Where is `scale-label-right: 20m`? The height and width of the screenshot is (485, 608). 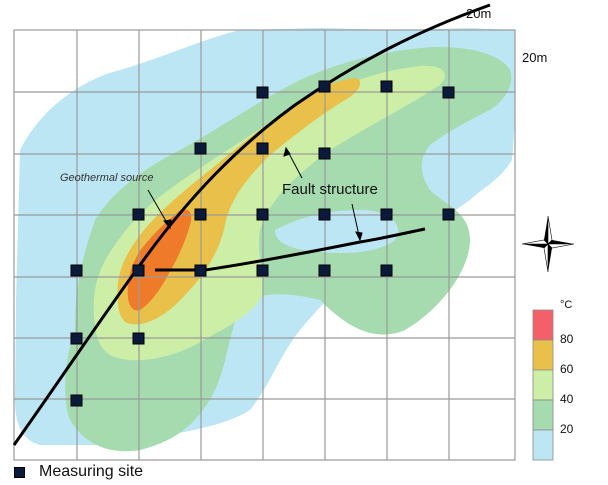 scale-label-right: 20m is located at coordinates (535, 57).